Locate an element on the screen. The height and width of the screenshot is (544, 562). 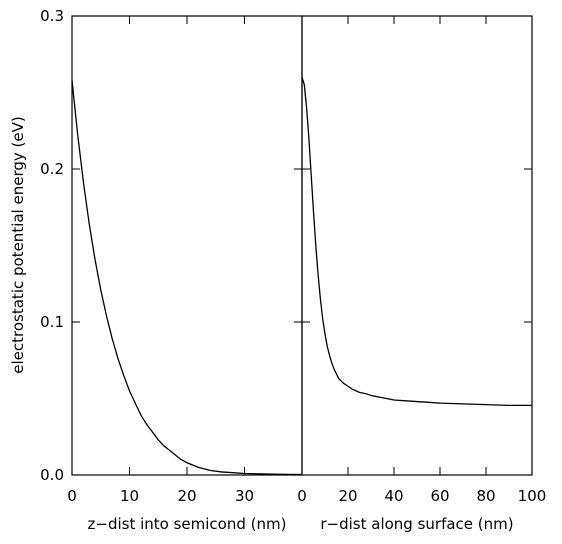
y-tick-label: 0.3 is located at coordinates (52, 16).